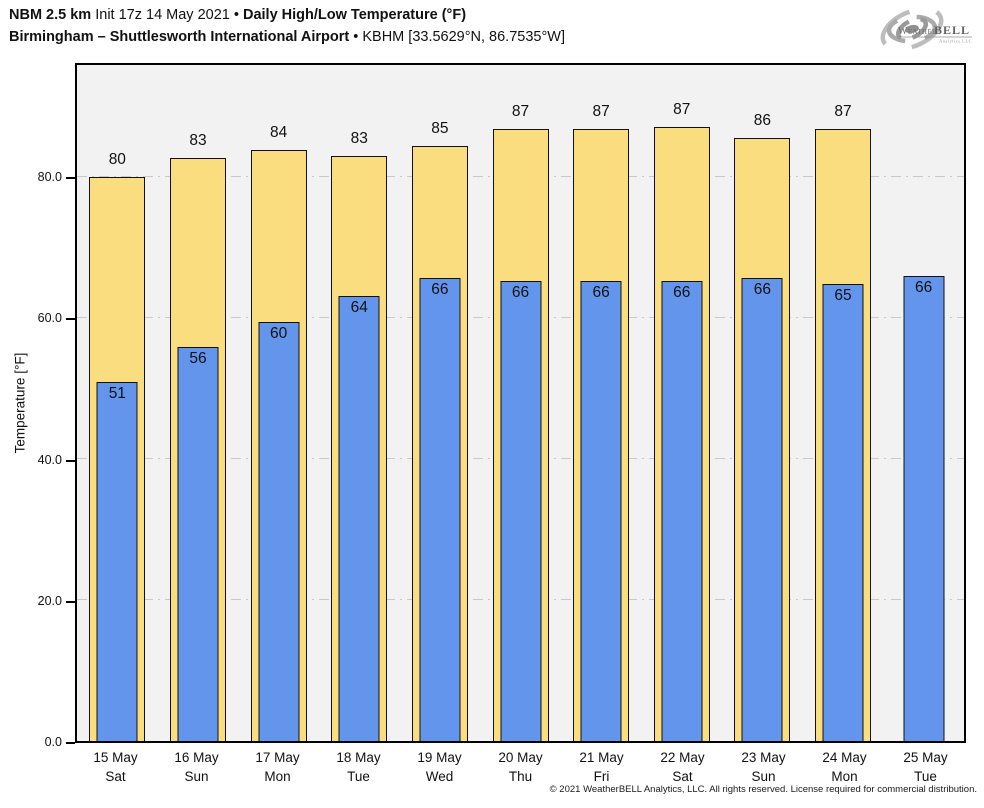  Describe the element at coordinates (682, 767) in the screenshot. I see `x-tick-label: 22 May Sat` at that location.